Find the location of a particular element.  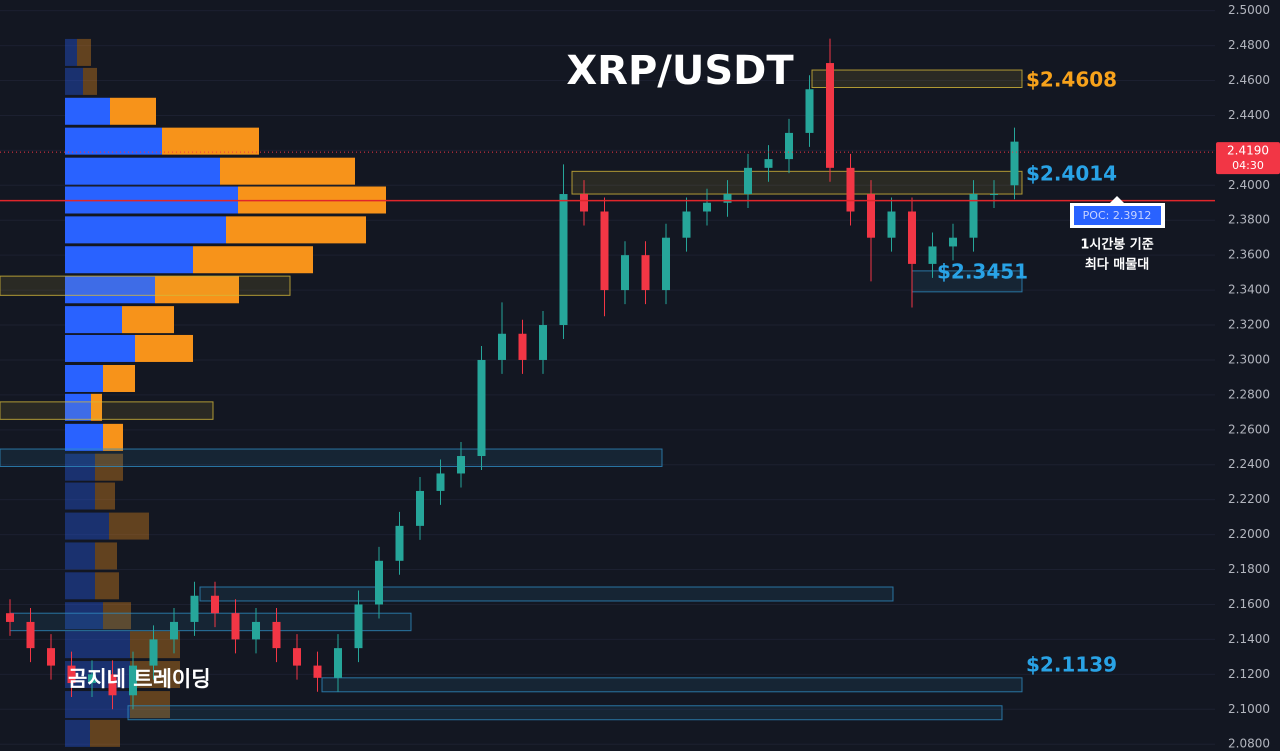

poc-box is located at coordinates (1117, 215).